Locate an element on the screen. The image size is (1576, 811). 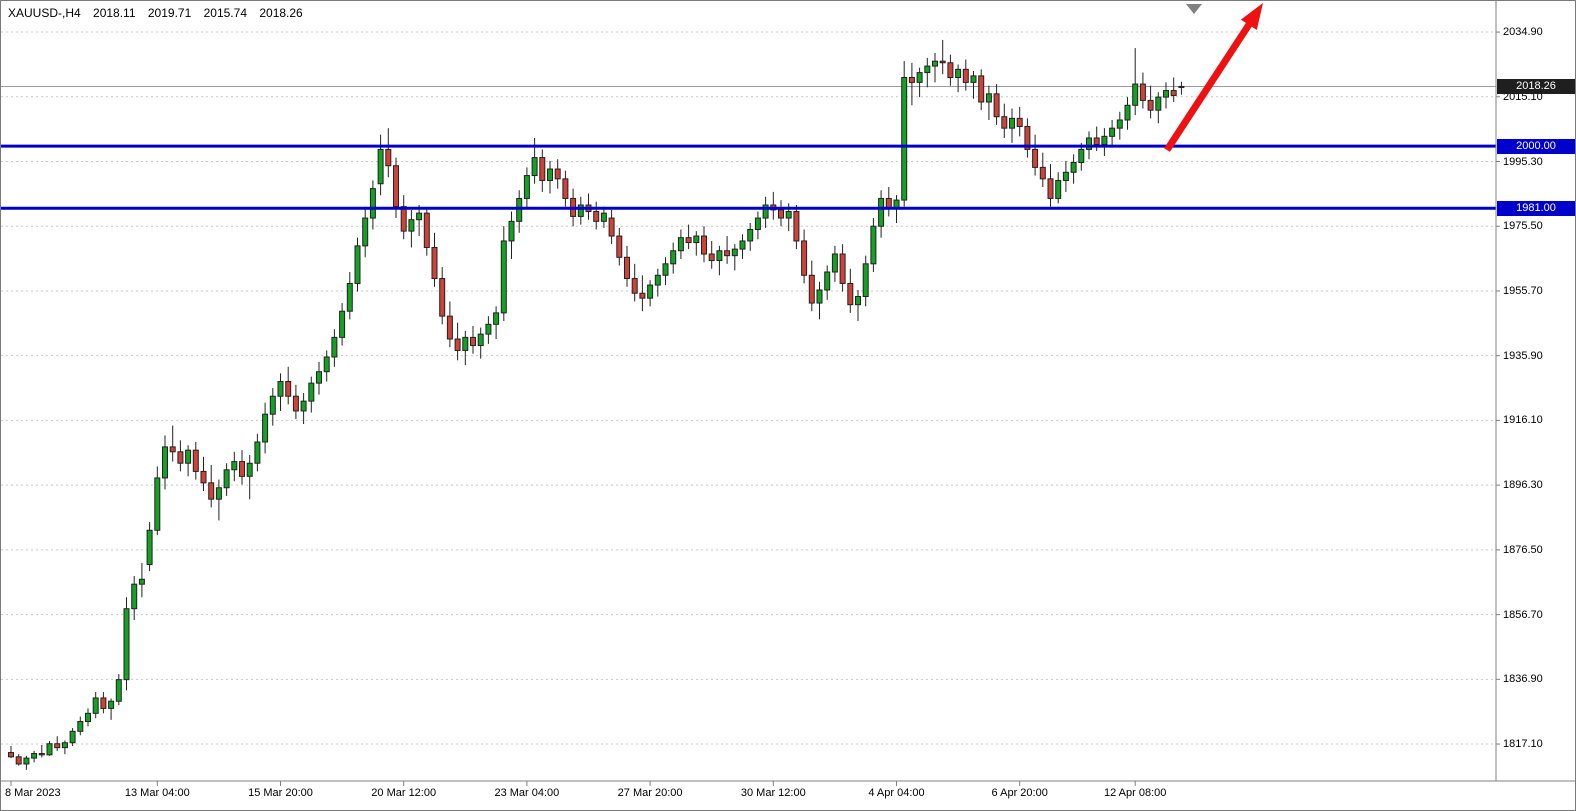
price-axis-label: 1955.70 is located at coordinates (1523, 290).